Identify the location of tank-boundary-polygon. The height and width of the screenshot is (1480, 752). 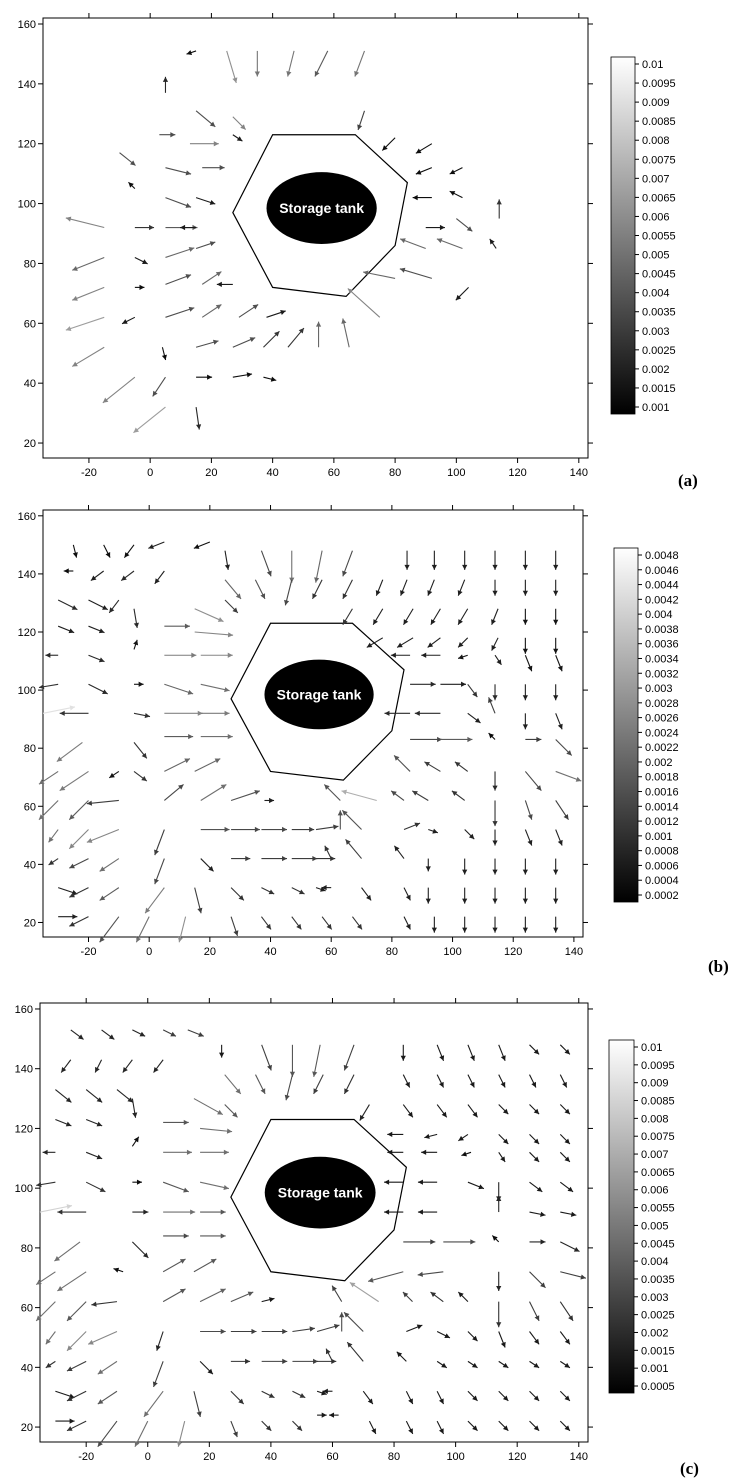
(319, 1200).